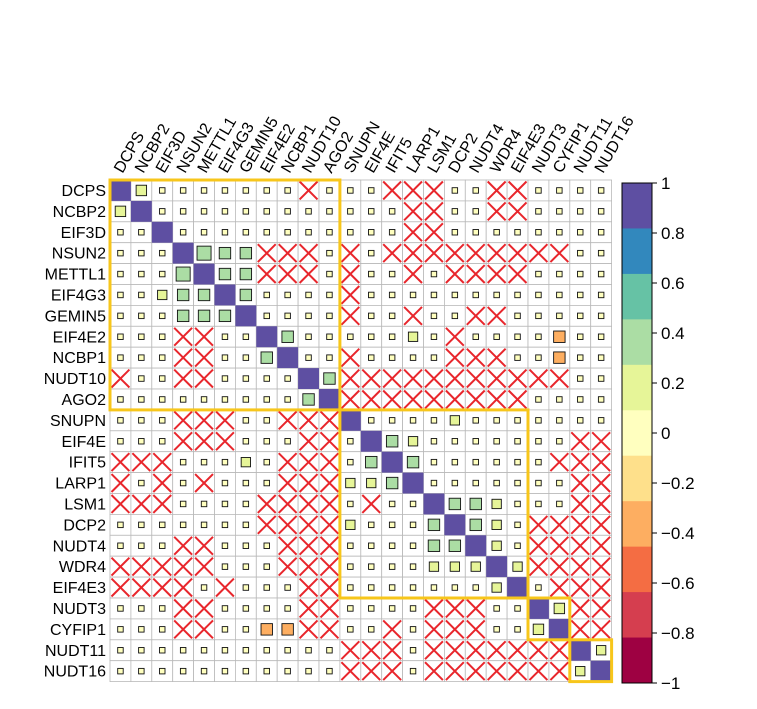 This screenshot has height=709, width=757. What do you see at coordinates (83, 233) in the screenshot?
I see `row-label: EIF3D` at bounding box center [83, 233].